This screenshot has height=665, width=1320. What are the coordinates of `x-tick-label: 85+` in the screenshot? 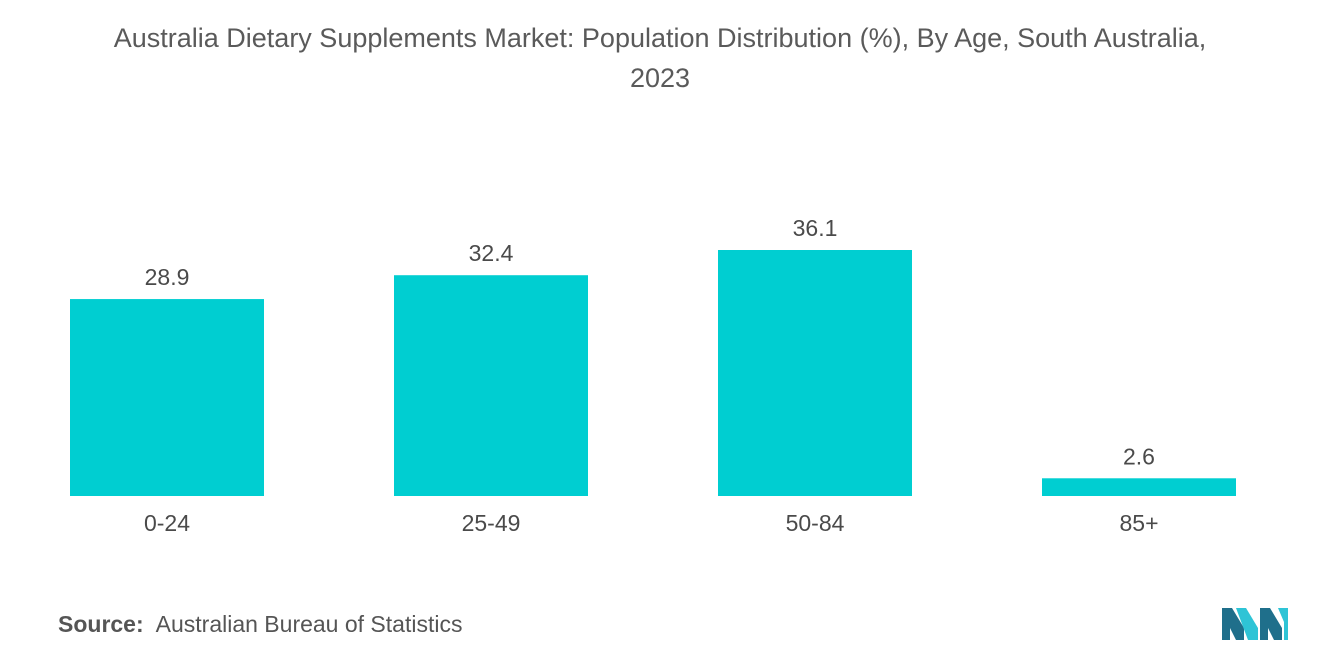 It's located at (1138, 523).